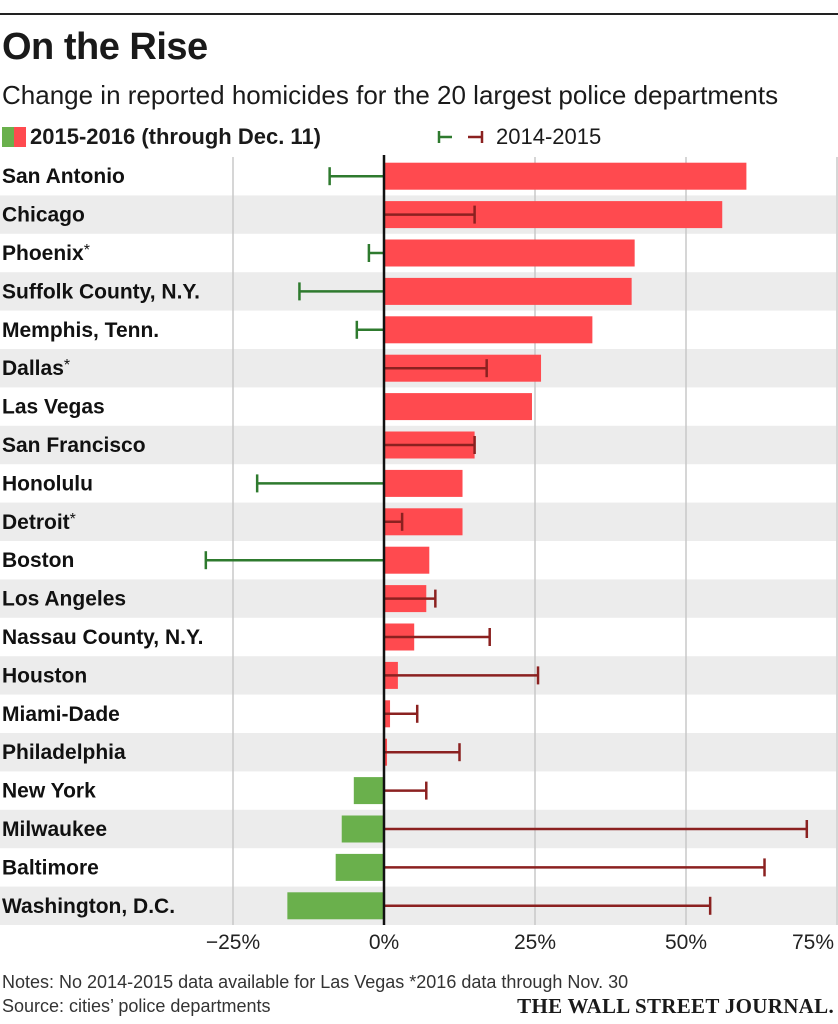 The height and width of the screenshot is (1024, 838). Describe the element at coordinates (64, 599) in the screenshot. I see `category-label-12: Los Angeles` at that location.